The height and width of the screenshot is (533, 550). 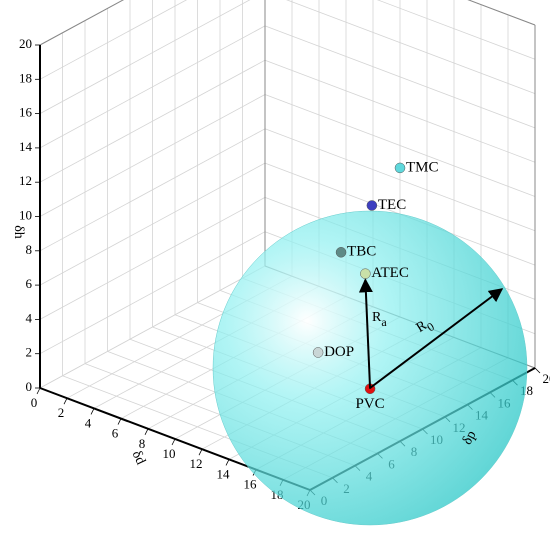 What do you see at coordinates (25, 214) in the screenshot?
I see `z-tick-label: 10` at bounding box center [25, 214].